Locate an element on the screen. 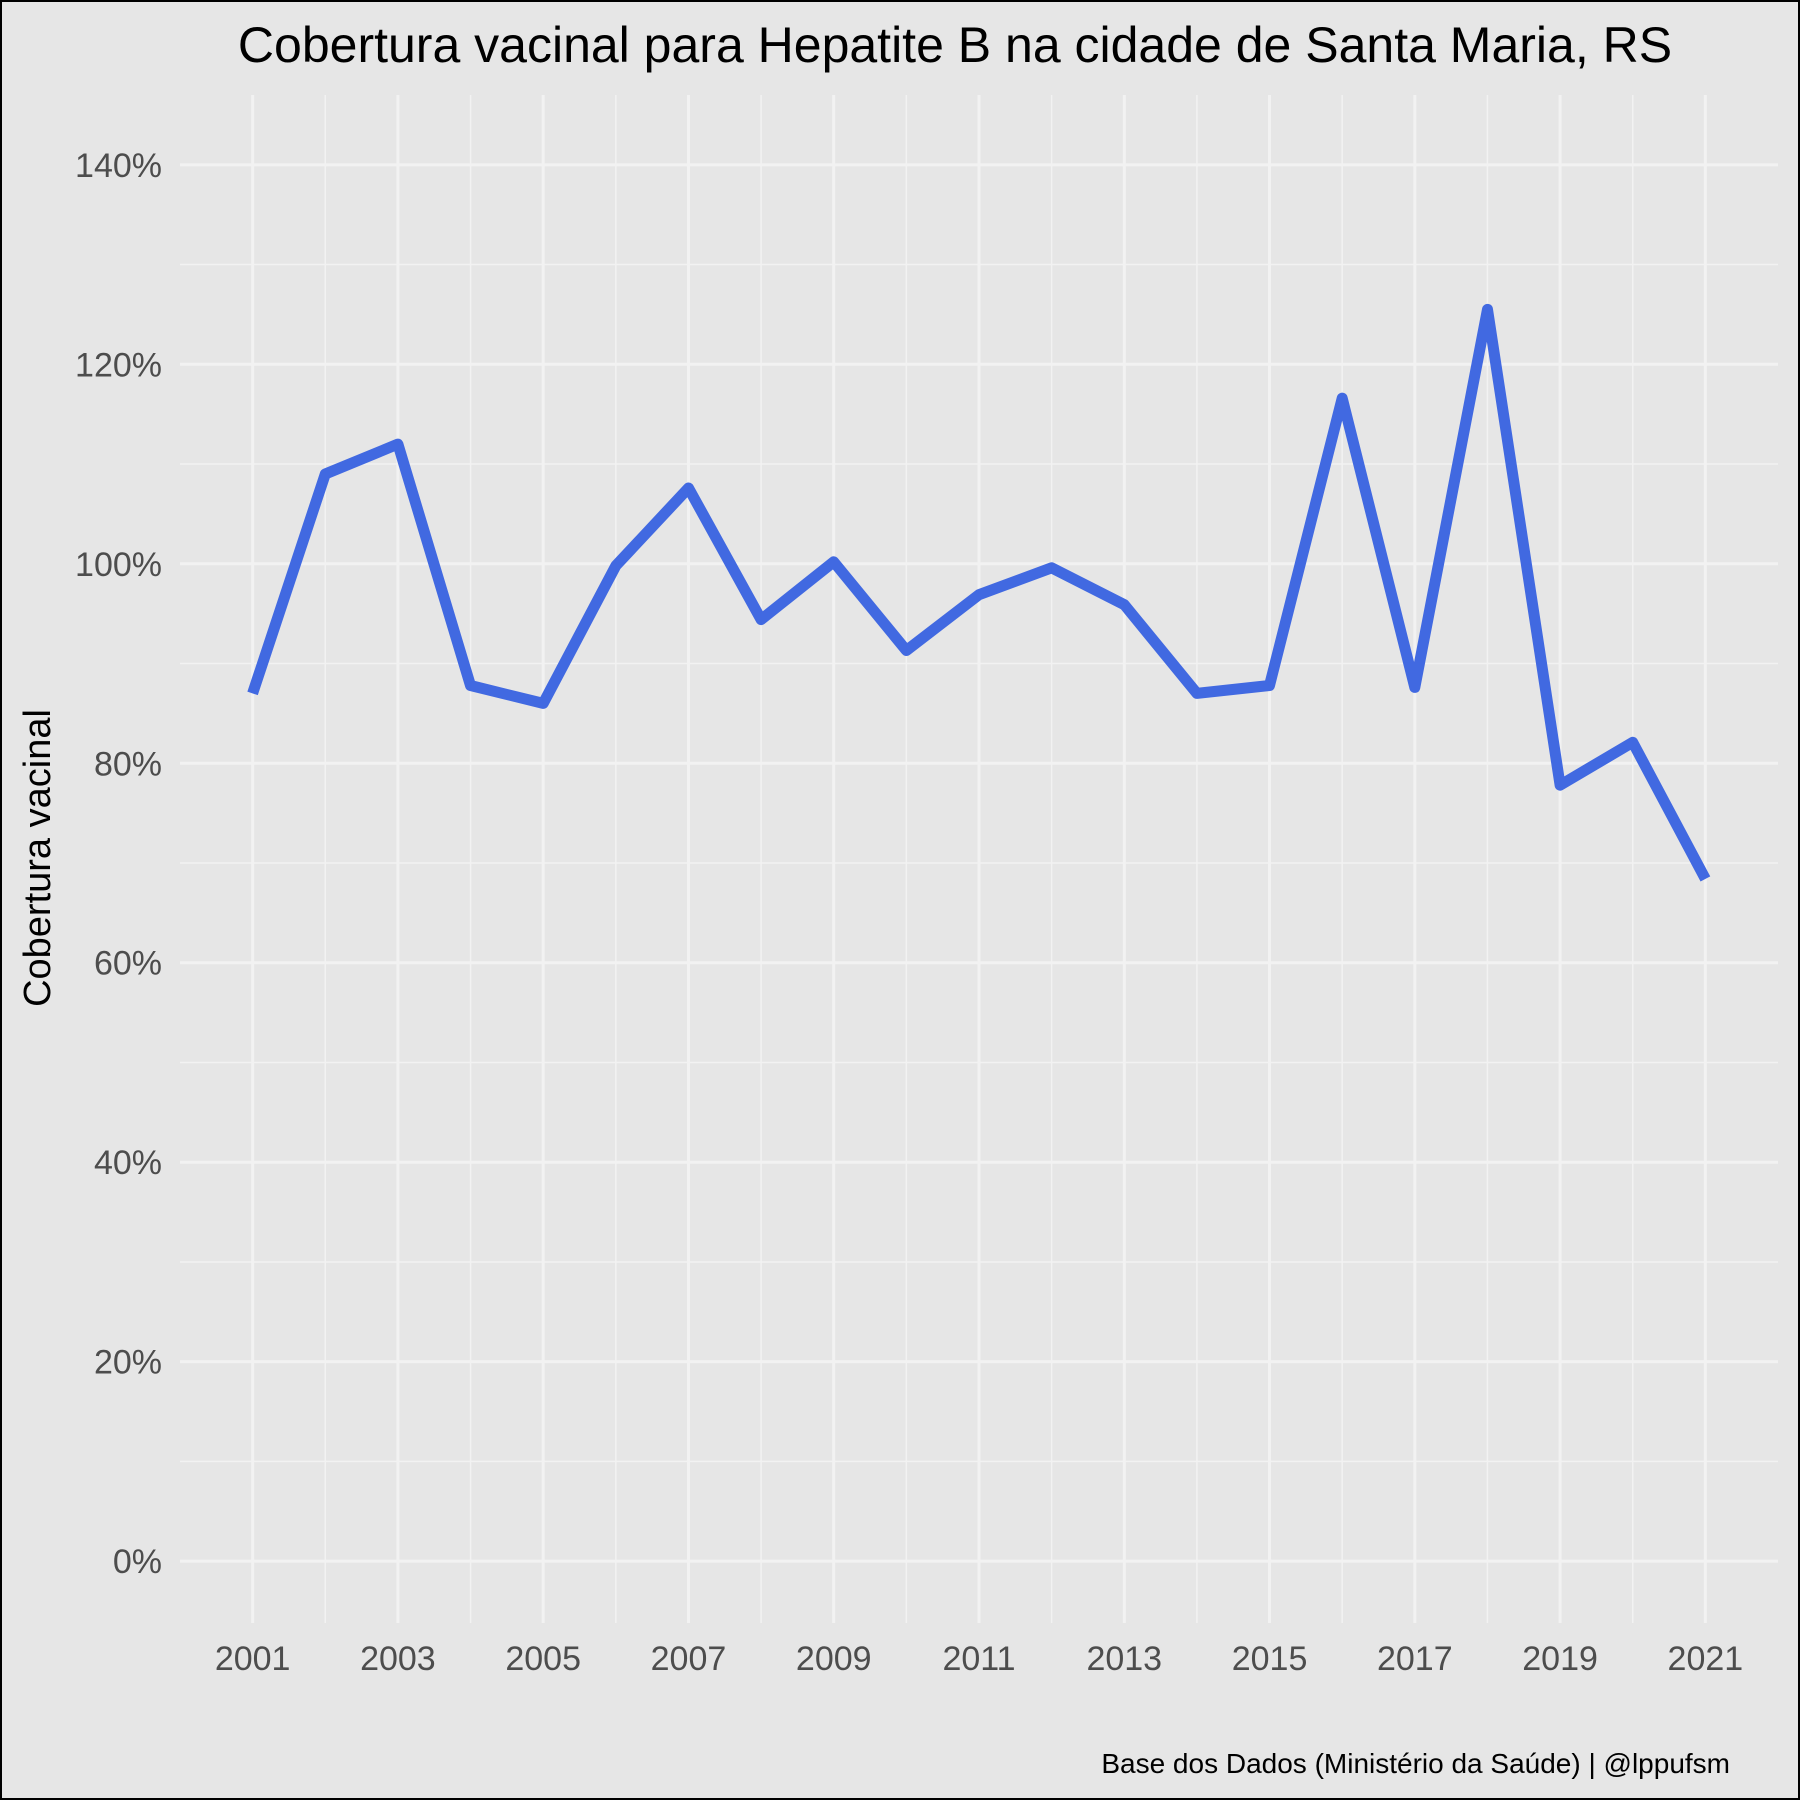 The image size is (1800, 1800). x-tick-label: 2017 is located at coordinates (1415, 1659).